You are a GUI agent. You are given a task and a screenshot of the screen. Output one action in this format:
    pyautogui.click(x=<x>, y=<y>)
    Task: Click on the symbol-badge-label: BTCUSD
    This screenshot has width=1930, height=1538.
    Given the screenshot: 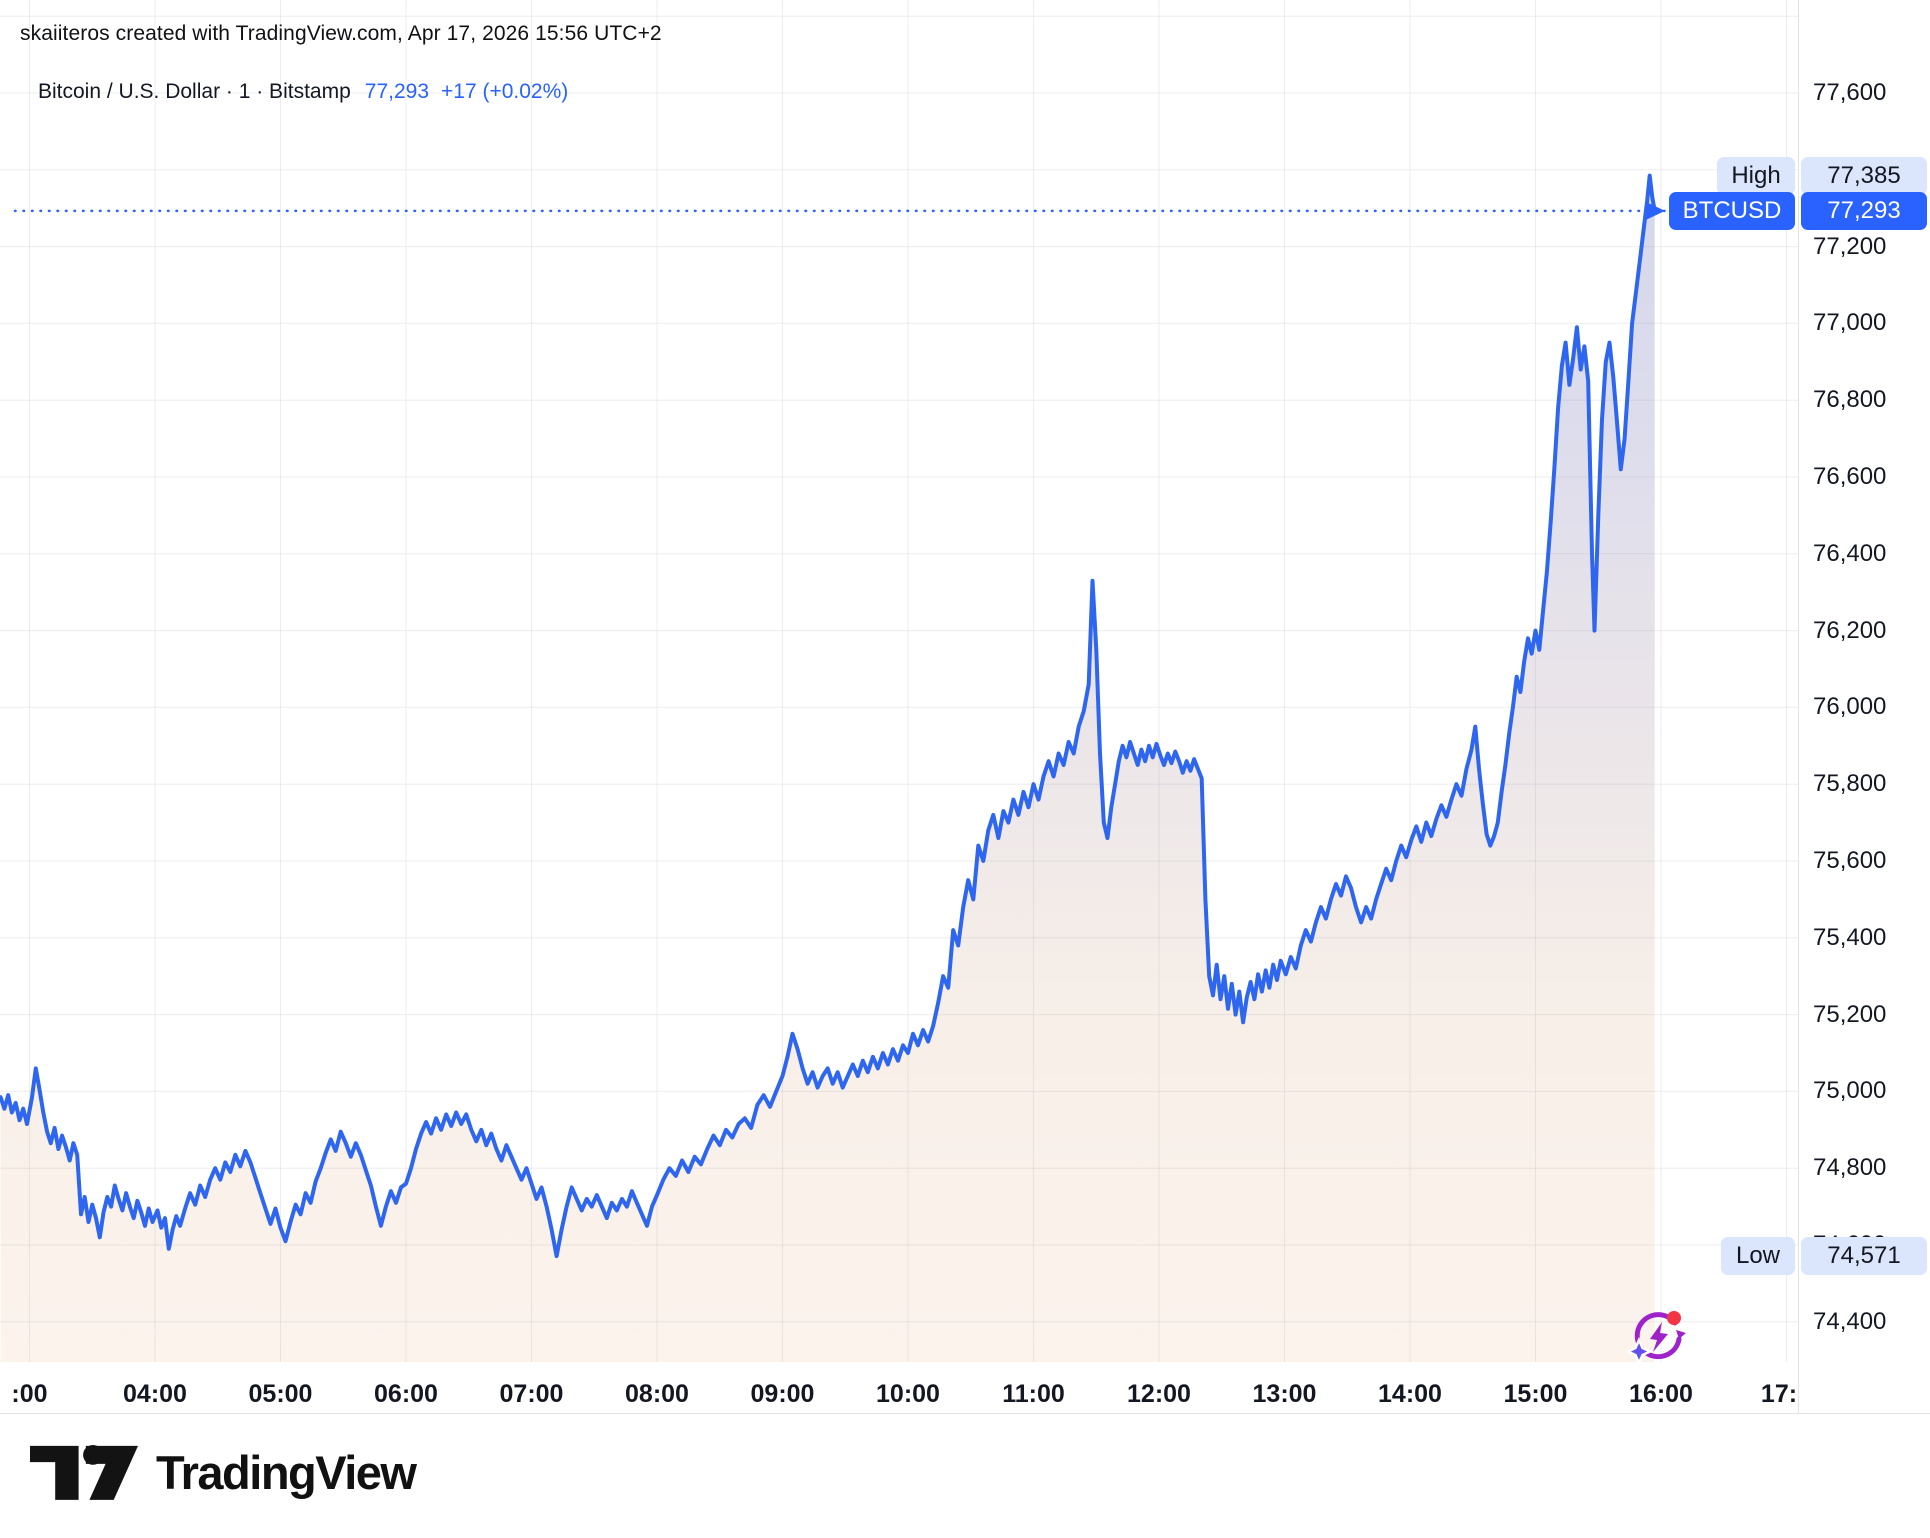 What is the action you would take?
    pyautogui.click(x=1732, y=210)
    